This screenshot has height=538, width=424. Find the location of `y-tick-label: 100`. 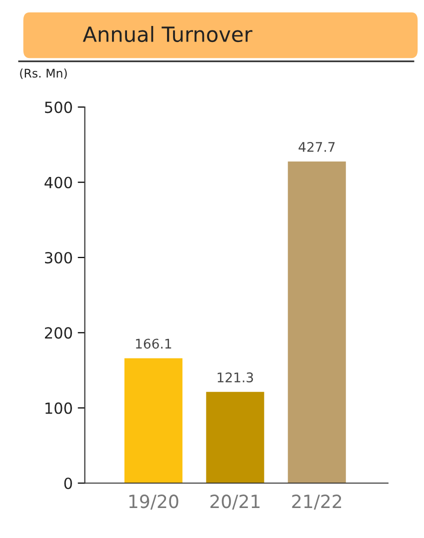

y-tick-label: 100 is located at coordinates (59, 408).